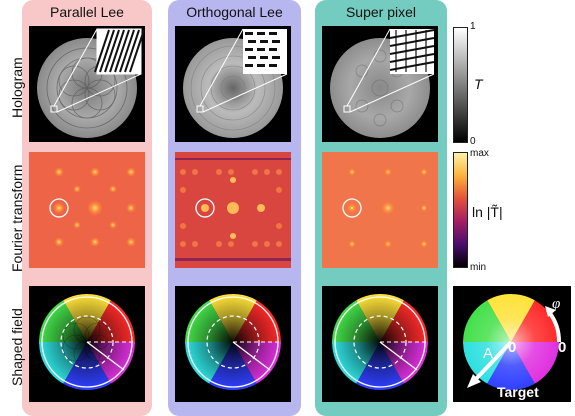 This screenshot has height=416, width=575. What do you see at coordinates (556, 304) in the screenshot?
I see `phase-symbol: φ` at bounding box center [556, 304].